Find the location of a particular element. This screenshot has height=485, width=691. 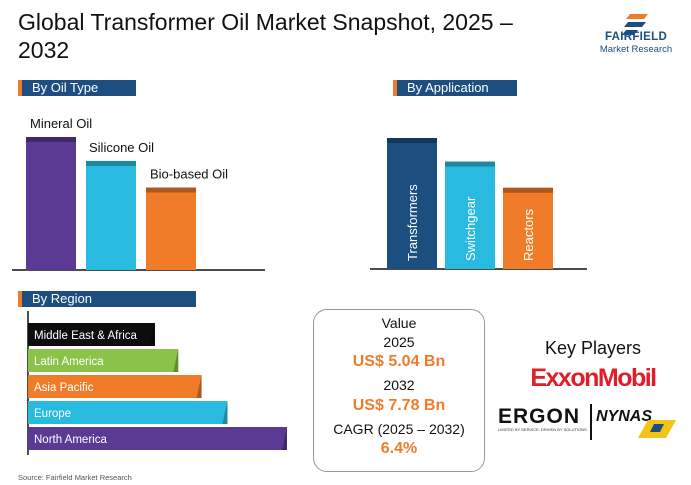

ergon-tagline: LIMITED BY SERVICE. DRIVEN BY SOLUTIONS. is located at coordinates (543, 429).